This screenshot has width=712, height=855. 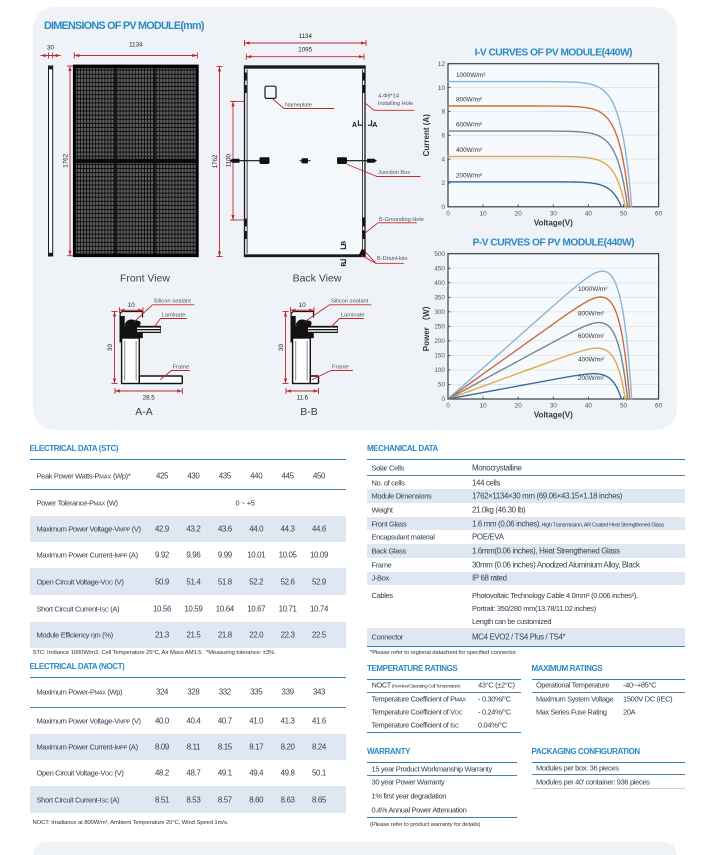 I want to click on svg-text: 400, so click(x=439, y=283).